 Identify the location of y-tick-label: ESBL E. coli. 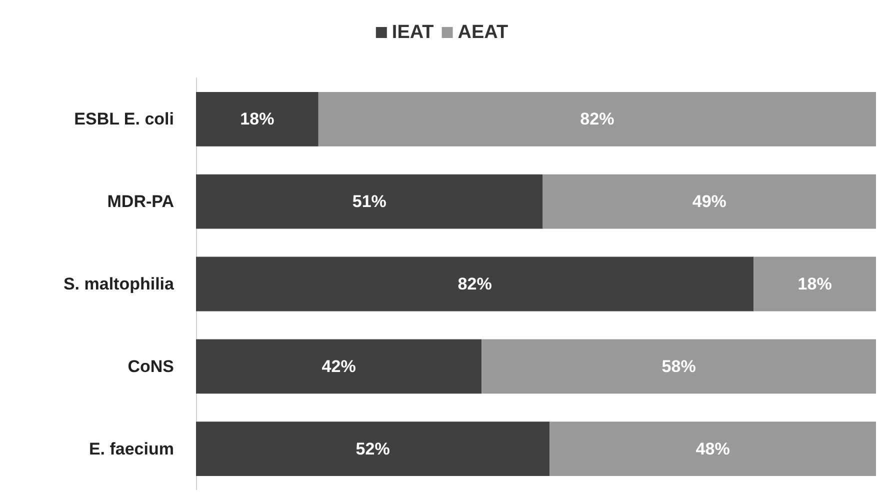
(124, 119).